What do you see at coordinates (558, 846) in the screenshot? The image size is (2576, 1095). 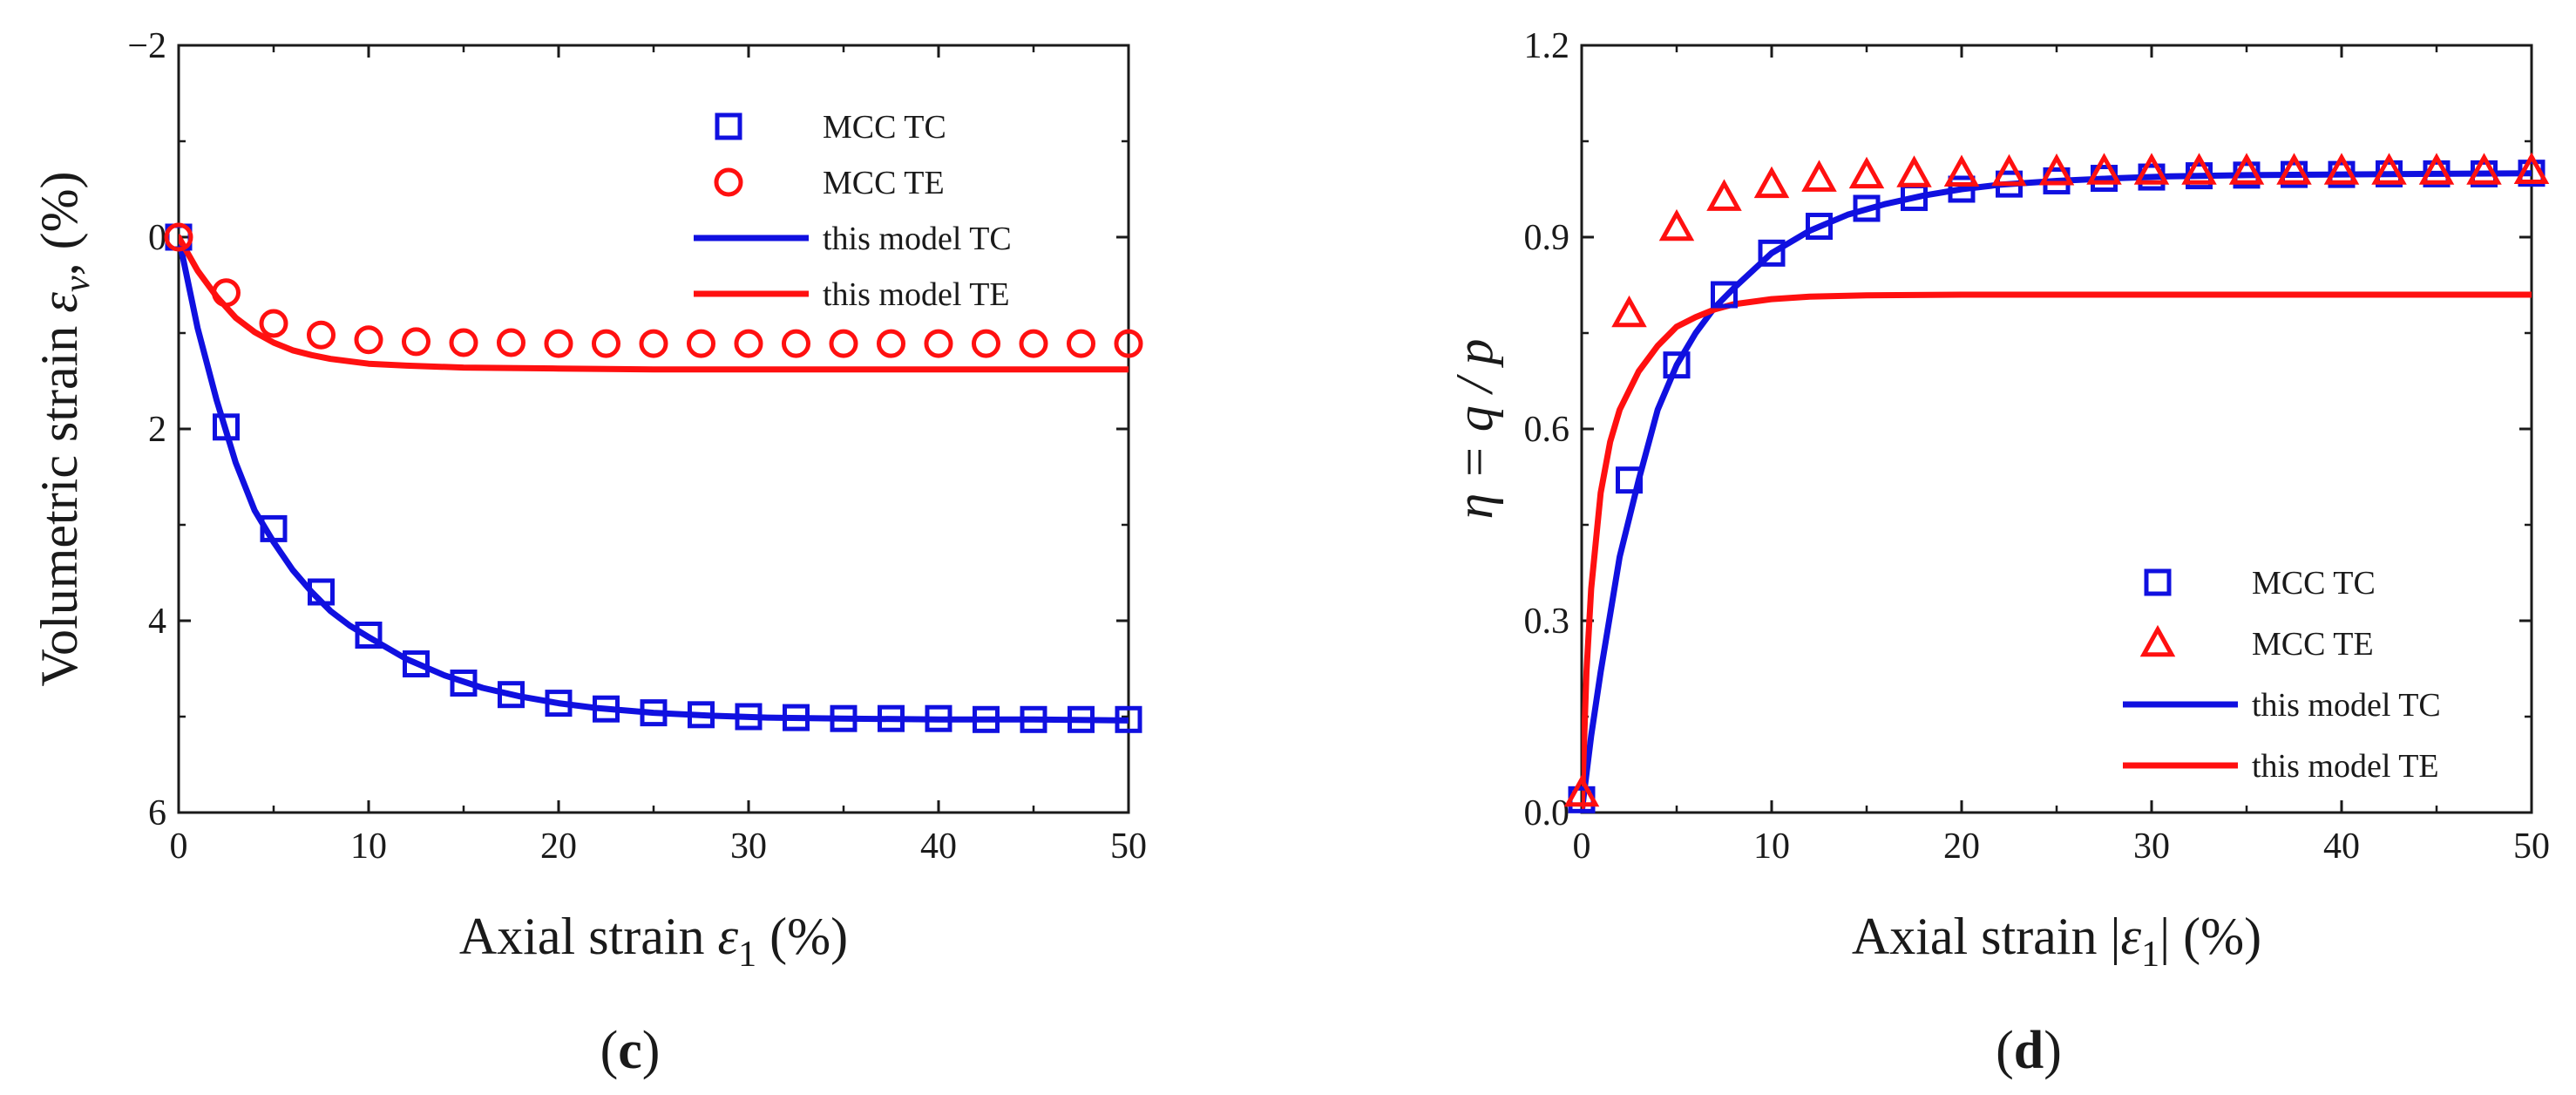 I see `x-tick-label: 20` at bounding box center [558, 846].